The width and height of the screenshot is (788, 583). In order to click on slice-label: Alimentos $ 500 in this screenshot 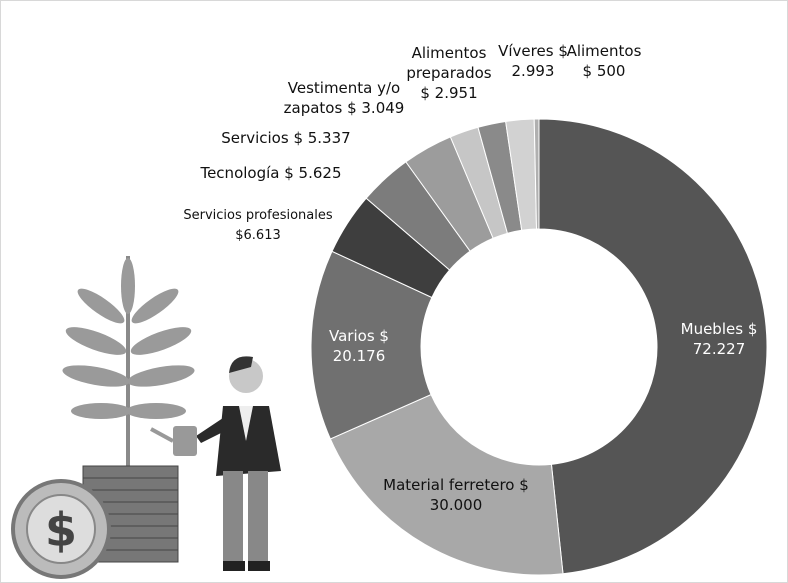, I will do `click(604, 61)`.